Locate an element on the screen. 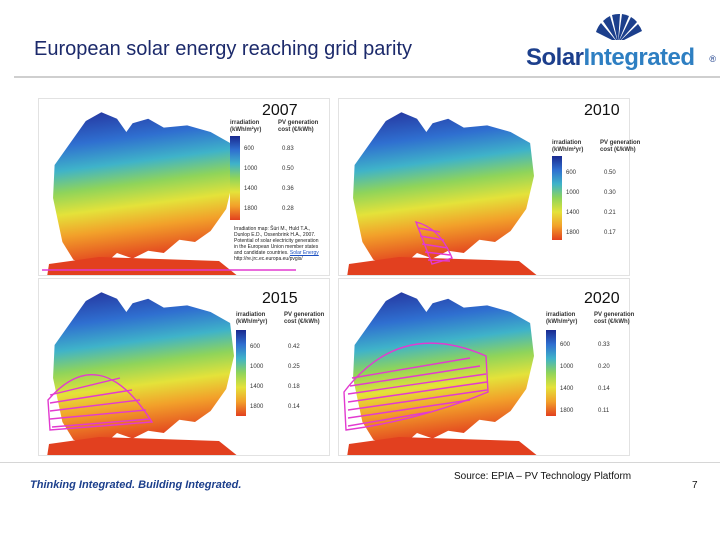 The image size is (720, 540). citation-url: http://re.jrc.ec.europa.eu/pvgis/ is located at coordinates (268, 259).